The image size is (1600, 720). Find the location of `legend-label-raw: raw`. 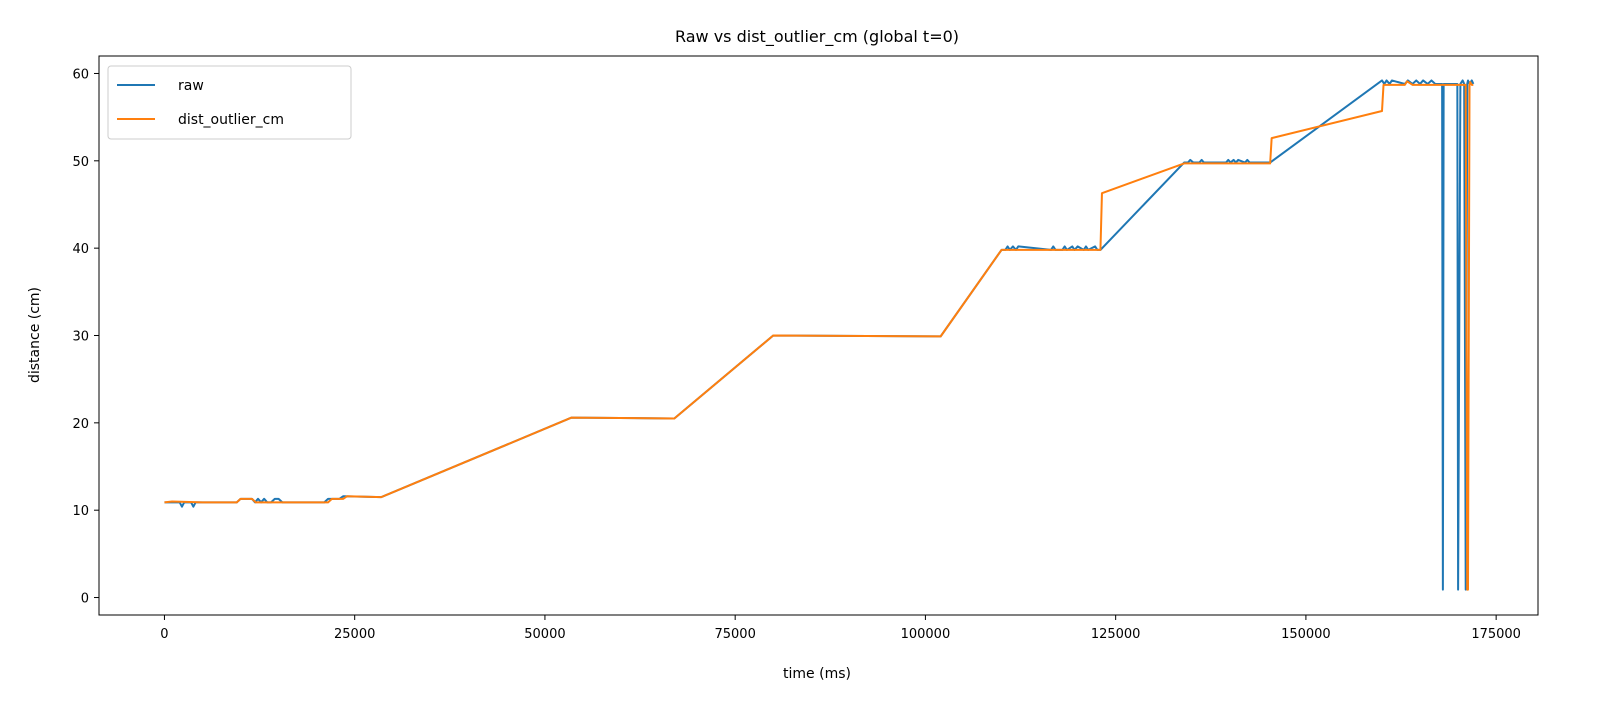

legend-label-raw: raw is located at coordinates (191, 86).